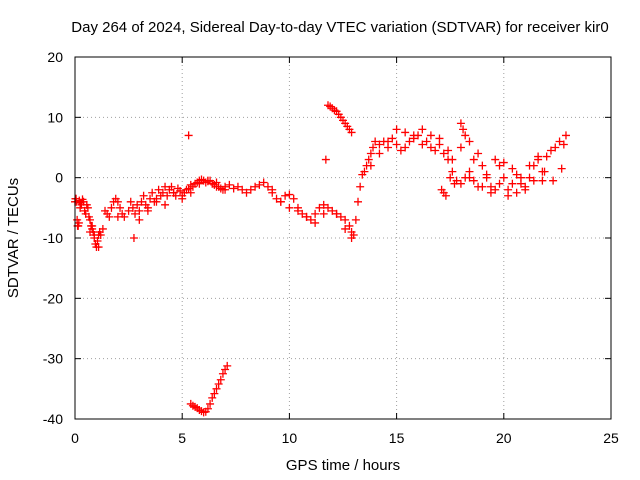  What do you see at coordinates (59, 178) in the screenshot?
I see `y-tick-label: 0` at bounding box center [59, 178].